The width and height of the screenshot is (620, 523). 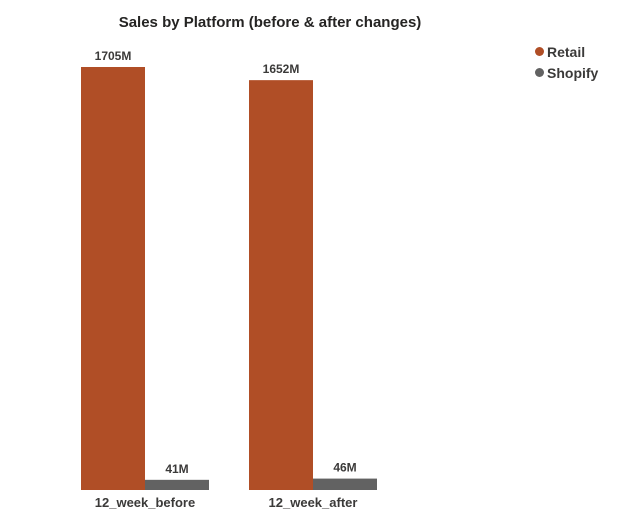 I want to click on data-label-retail-1: 1652M, so click(x=281, y=69).